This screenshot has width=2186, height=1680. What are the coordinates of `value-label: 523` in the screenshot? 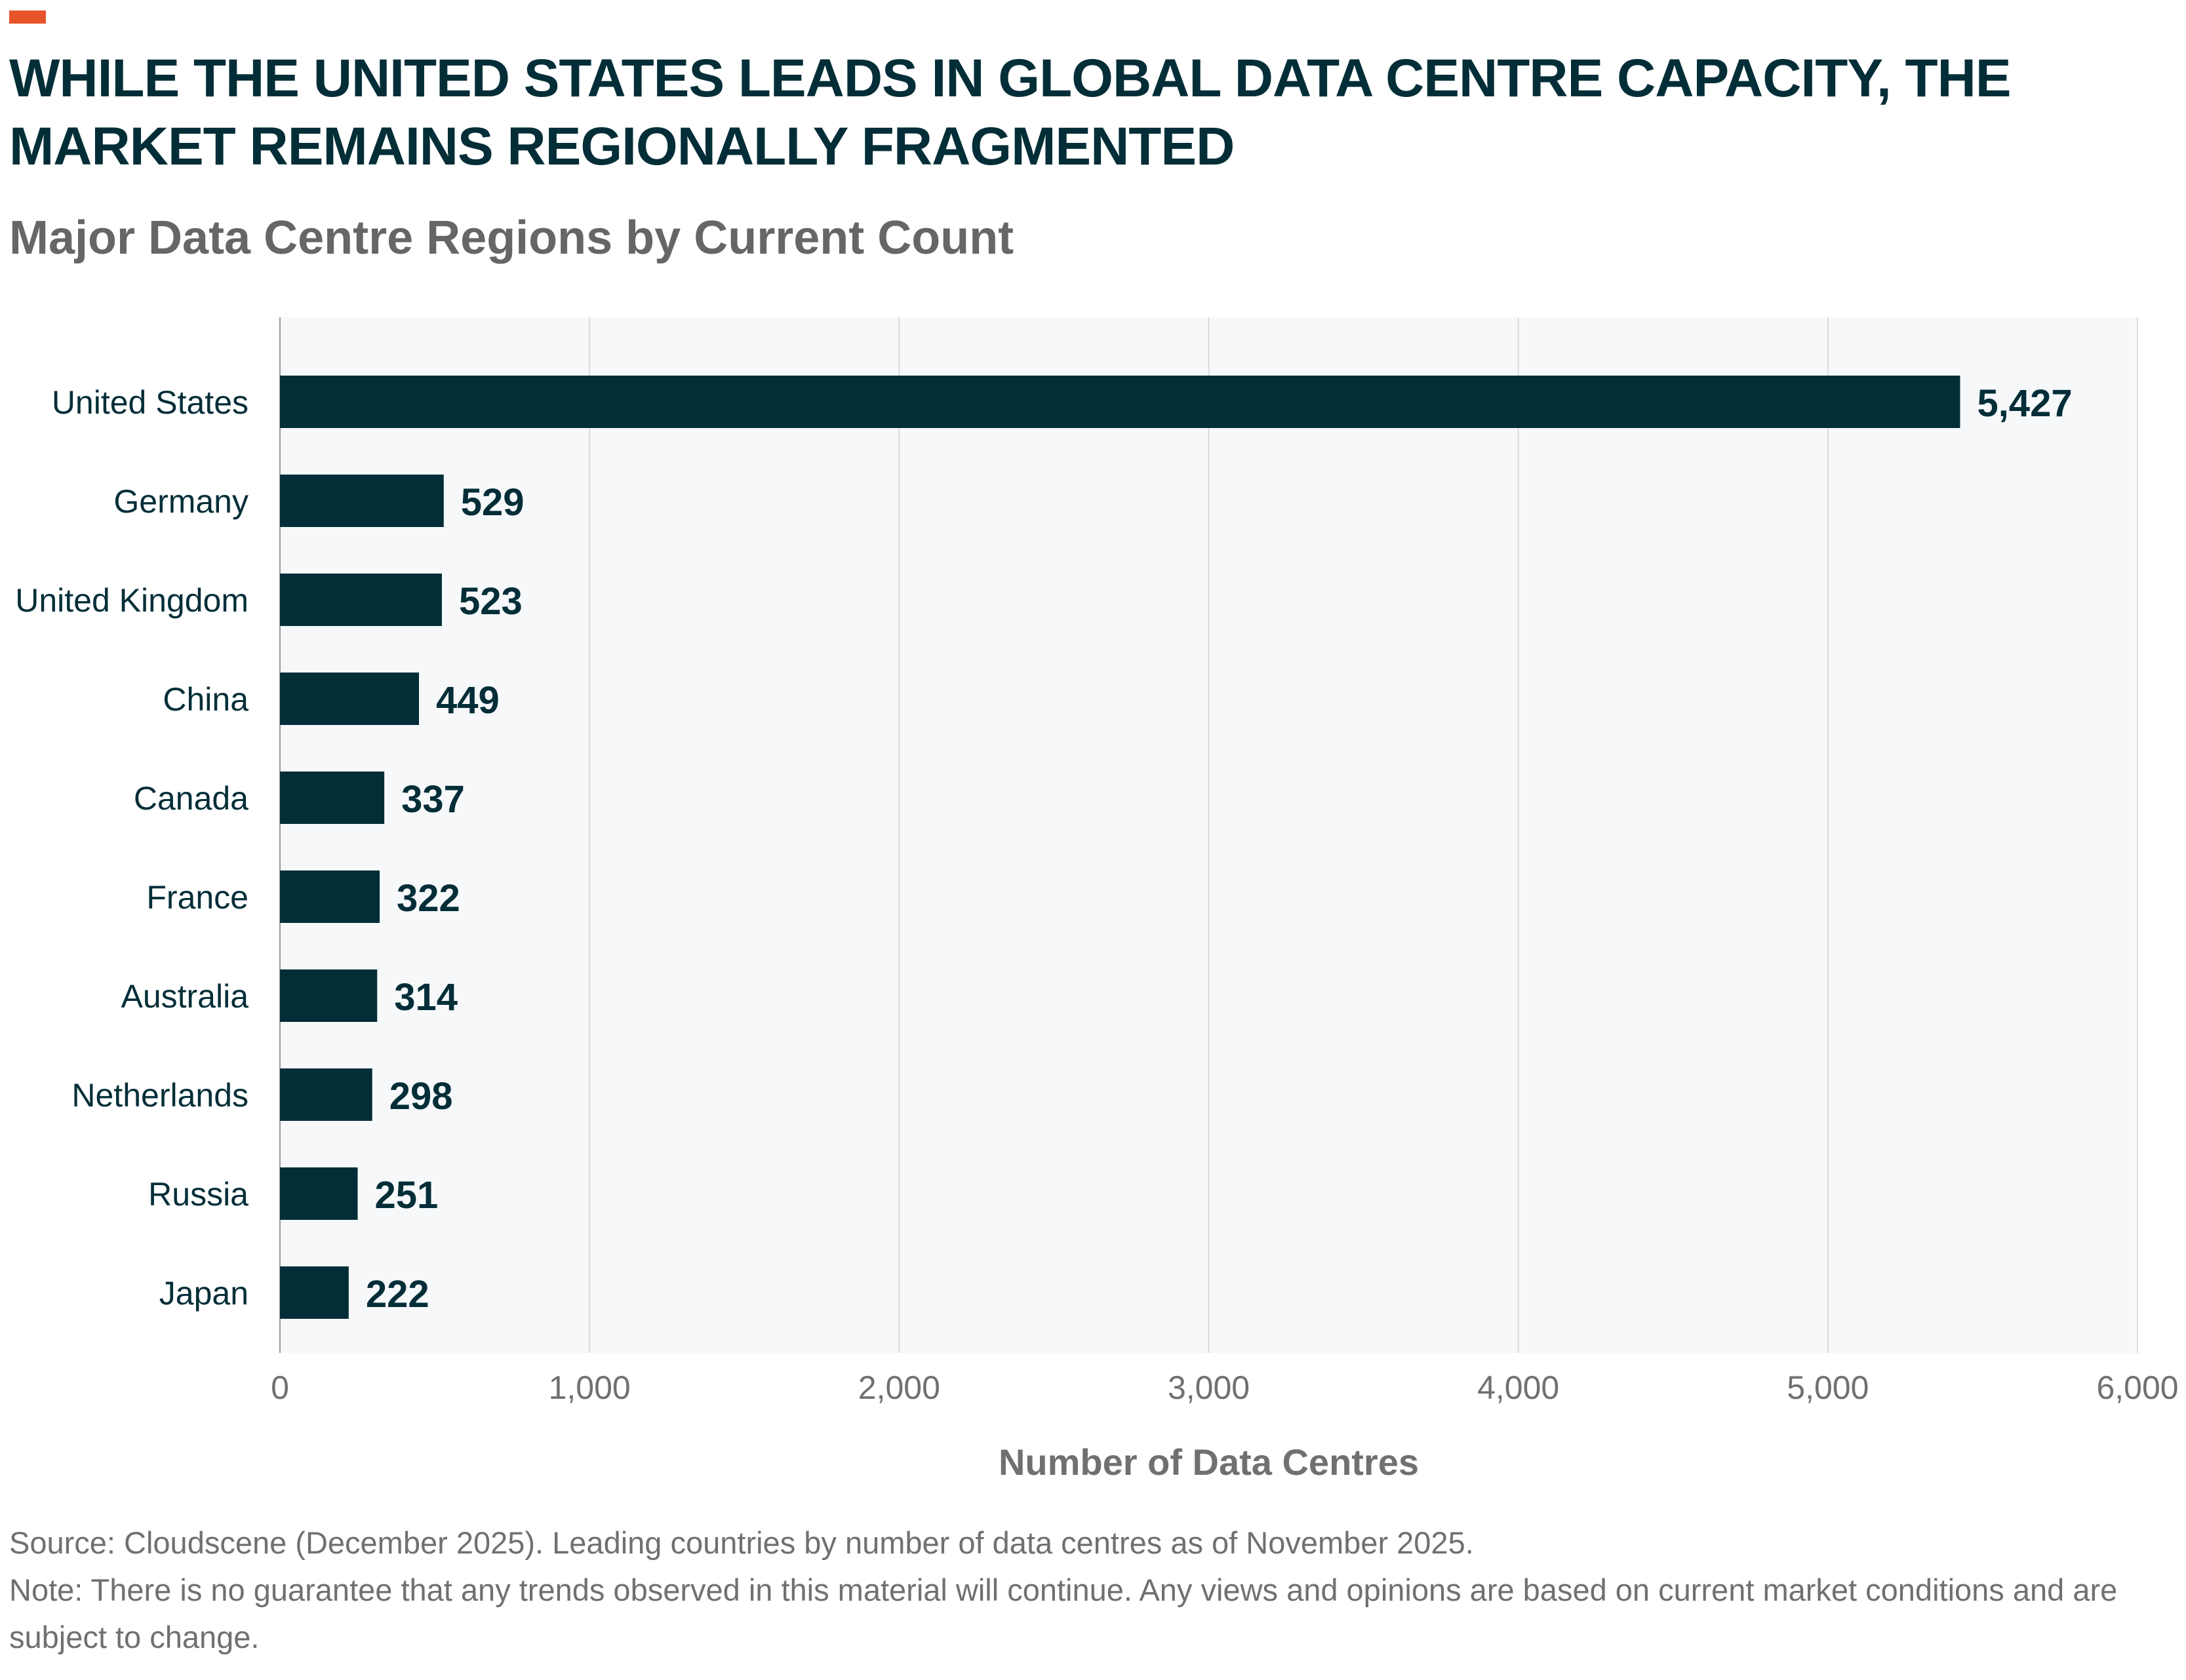 It's located at (491, 601).